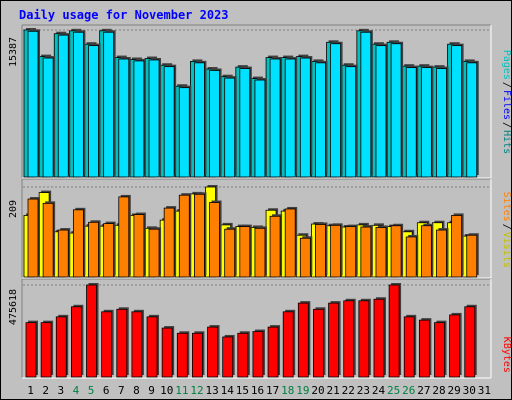 The height and width of the screenshot is (400, 512). I want to click on day-label: 6, so click(106, 390).